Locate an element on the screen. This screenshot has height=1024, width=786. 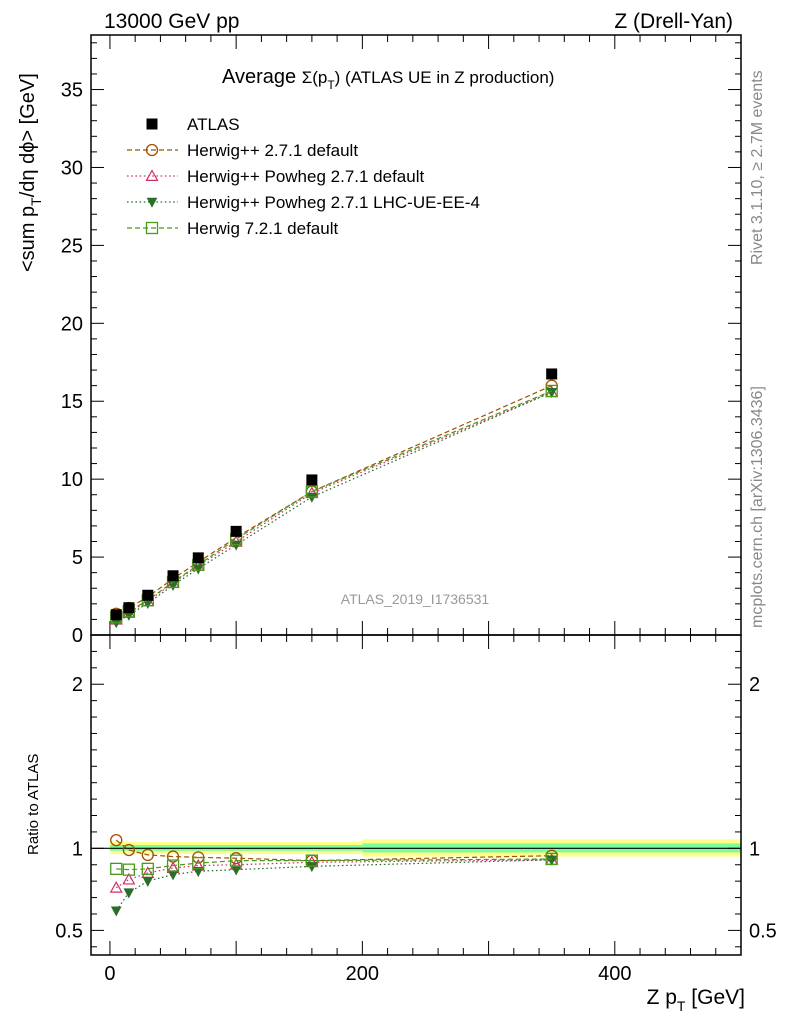
title-sigma: Σ(p is located at coordinates (315, 77).